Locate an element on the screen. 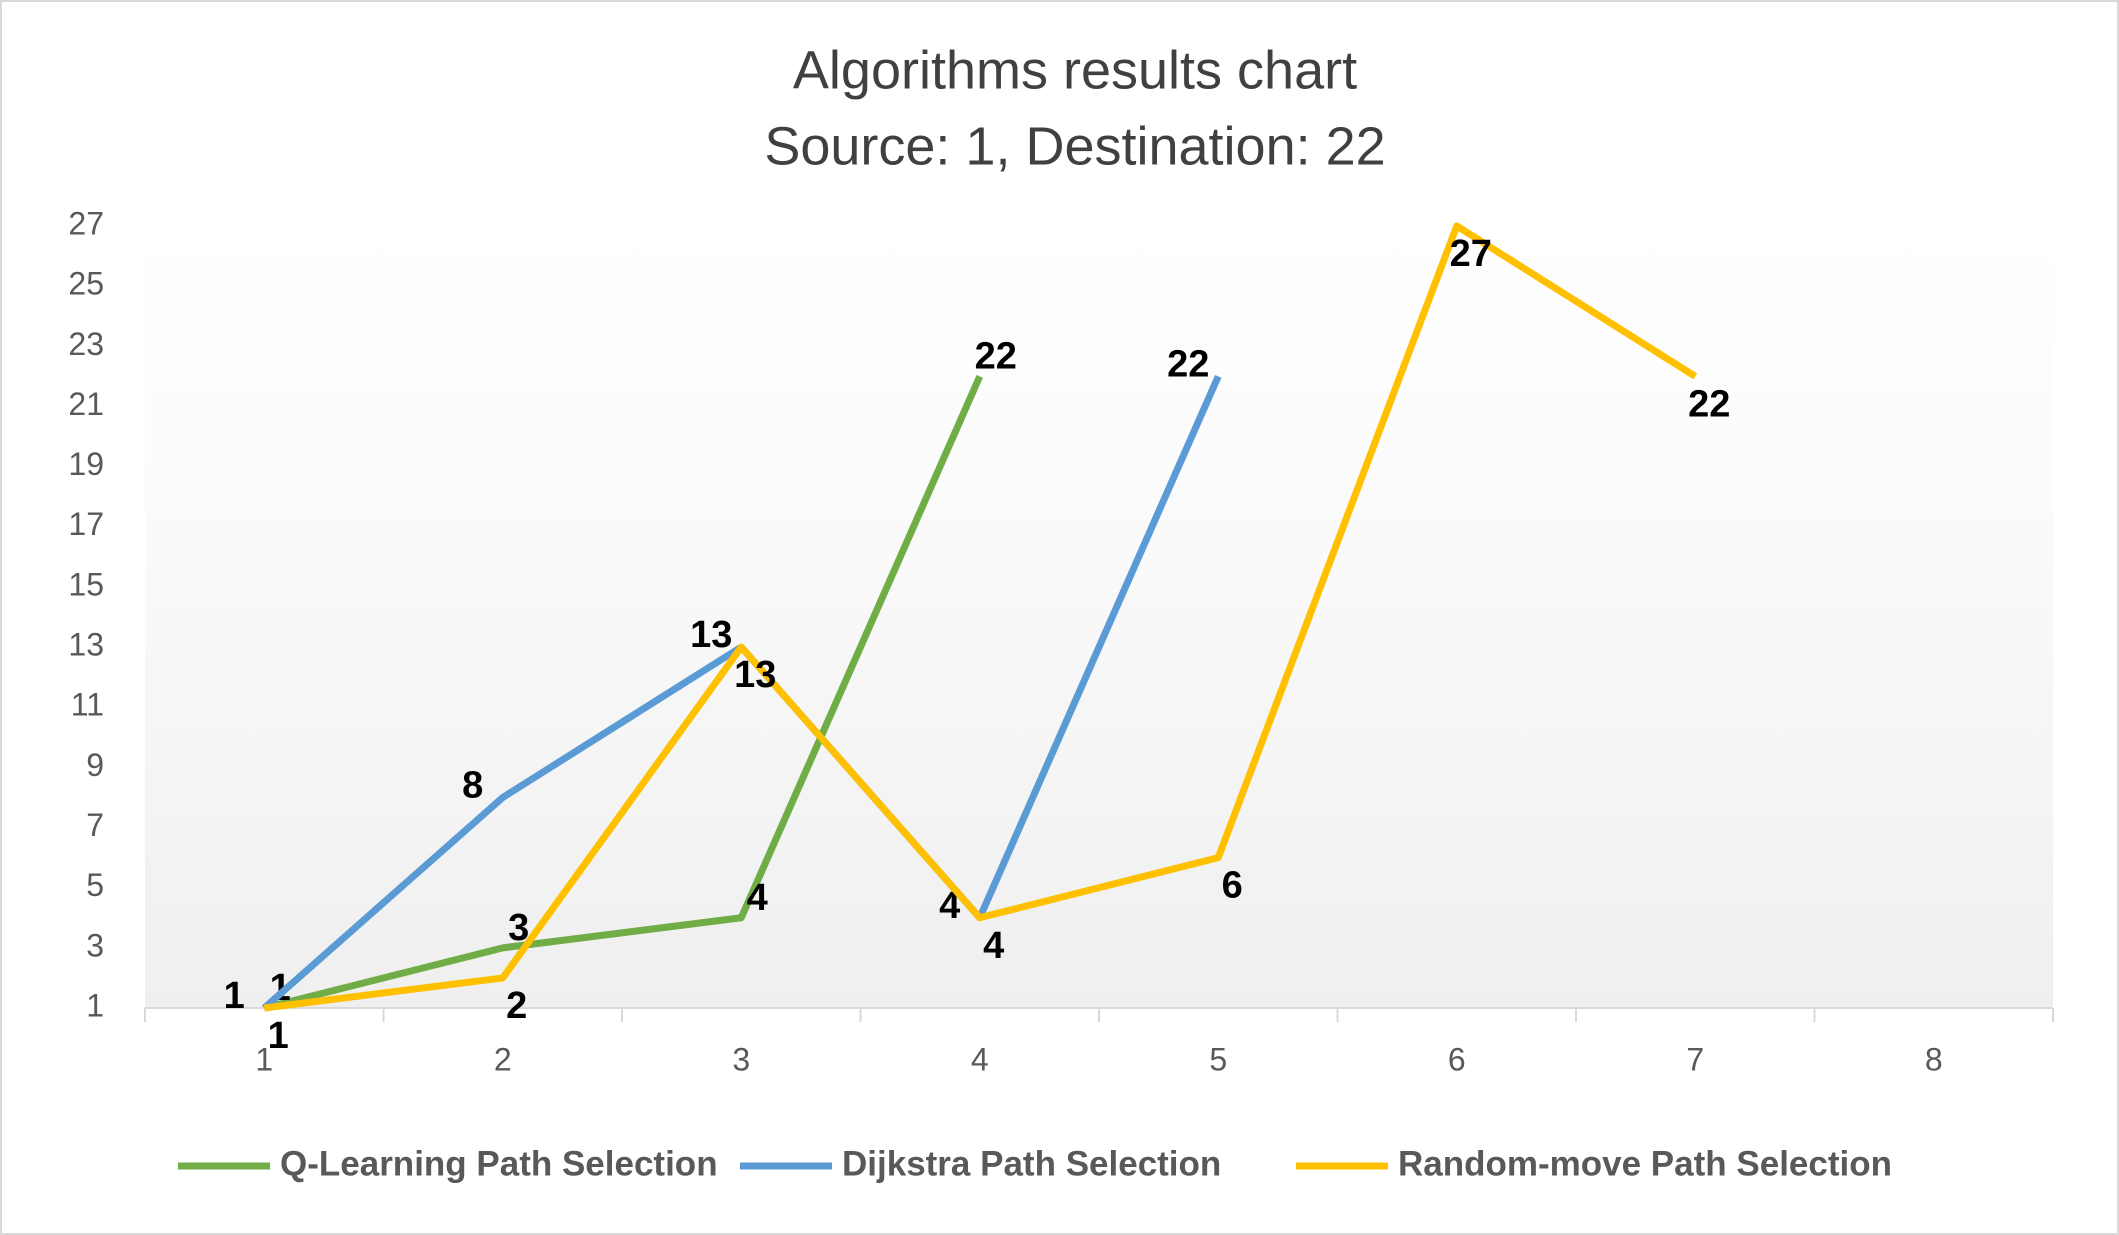 The height and width of the screenshot is (1235, 2119). legend-label: Q-Learning Path Selection is located at coordinates (499, 1163).